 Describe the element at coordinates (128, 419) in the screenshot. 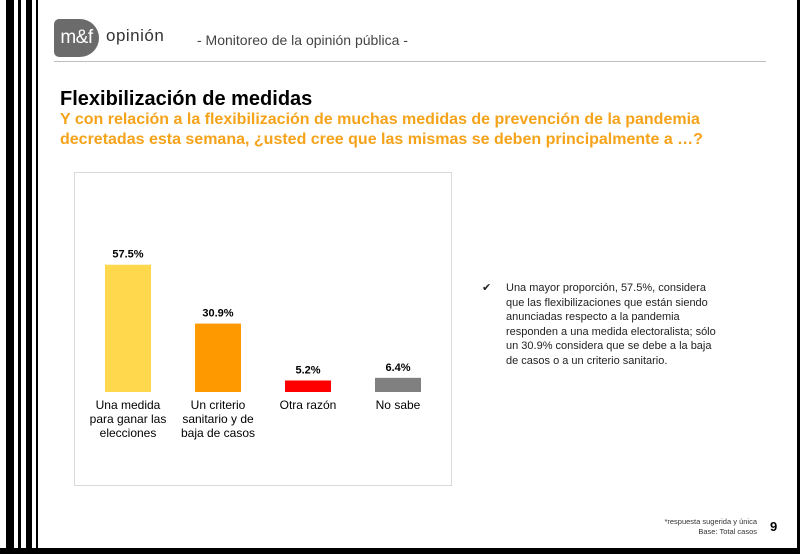

I see `category-label-1: Una medida para ganar las elecciones` at that location.